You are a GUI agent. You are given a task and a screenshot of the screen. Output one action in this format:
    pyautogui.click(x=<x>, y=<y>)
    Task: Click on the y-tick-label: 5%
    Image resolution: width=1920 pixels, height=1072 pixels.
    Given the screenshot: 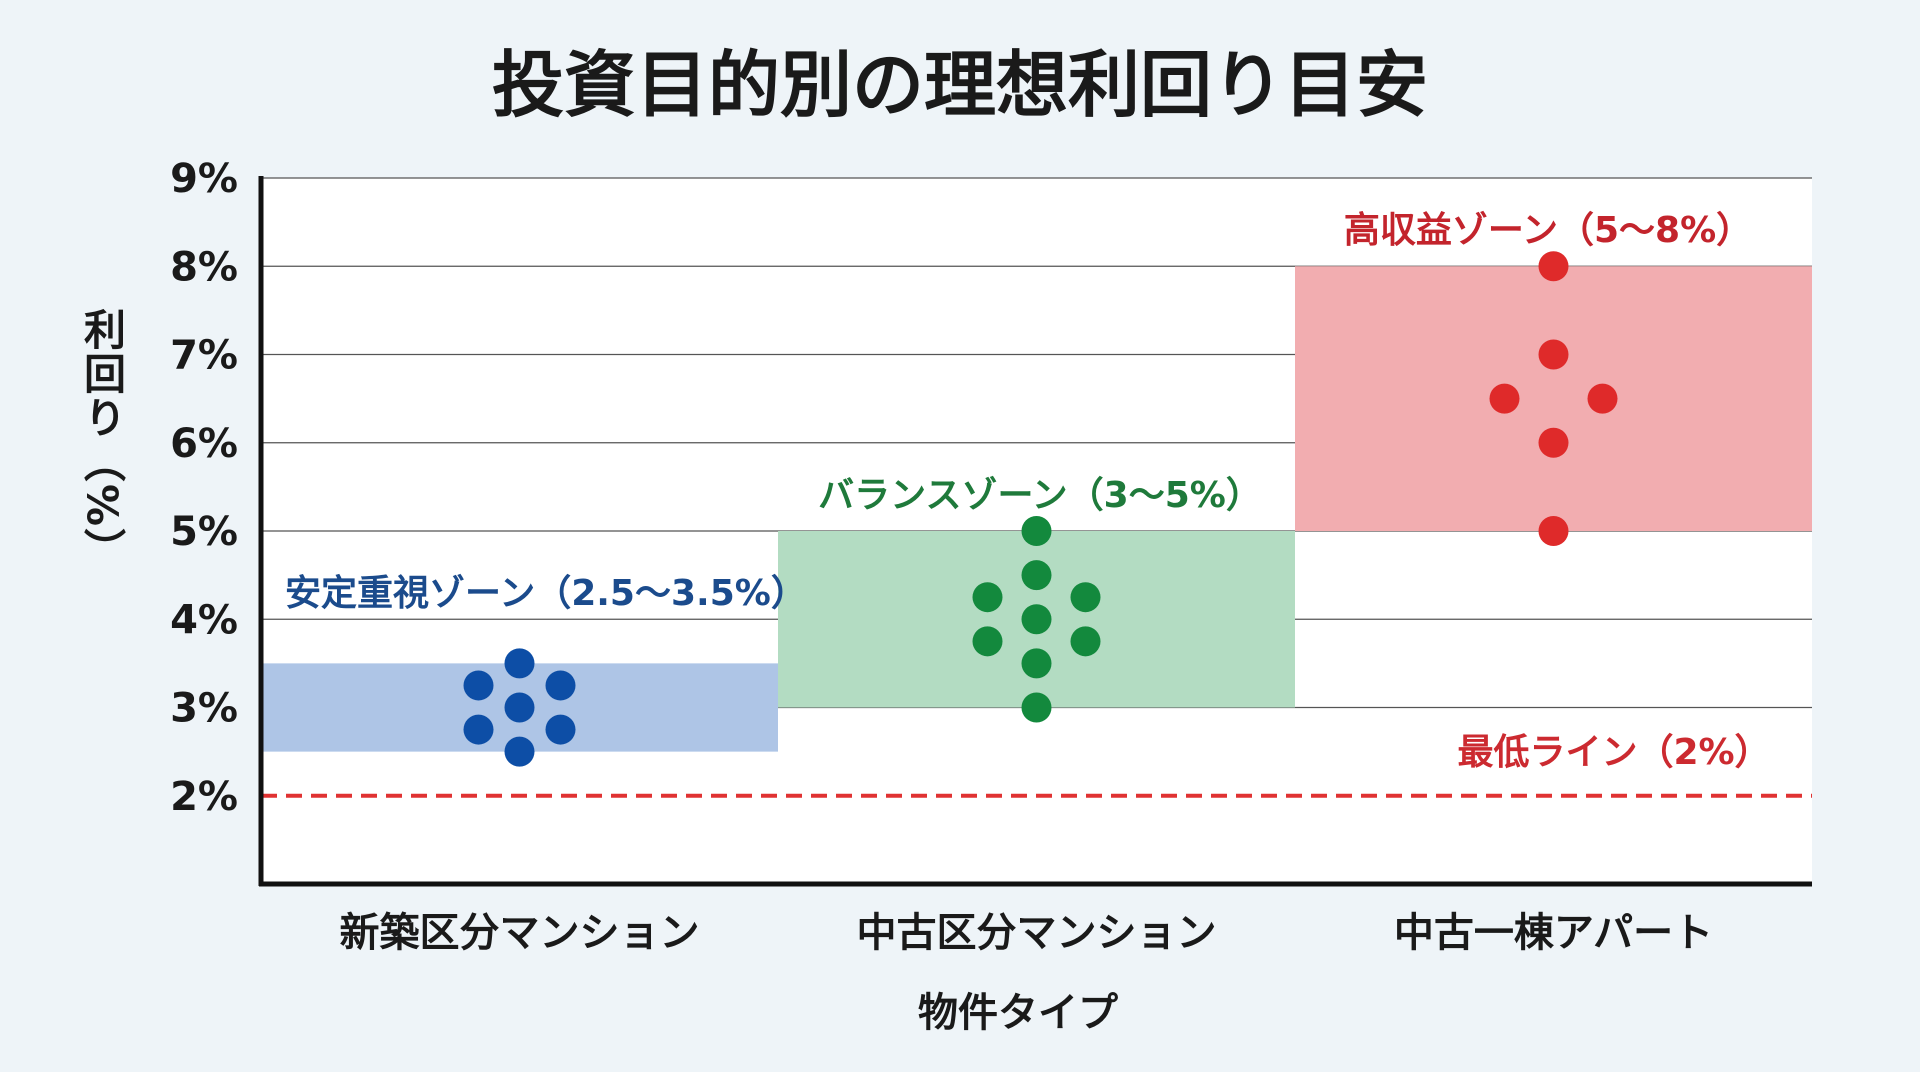 What is the action you would take?
    pyautogui.click(x=204, y=532)
    